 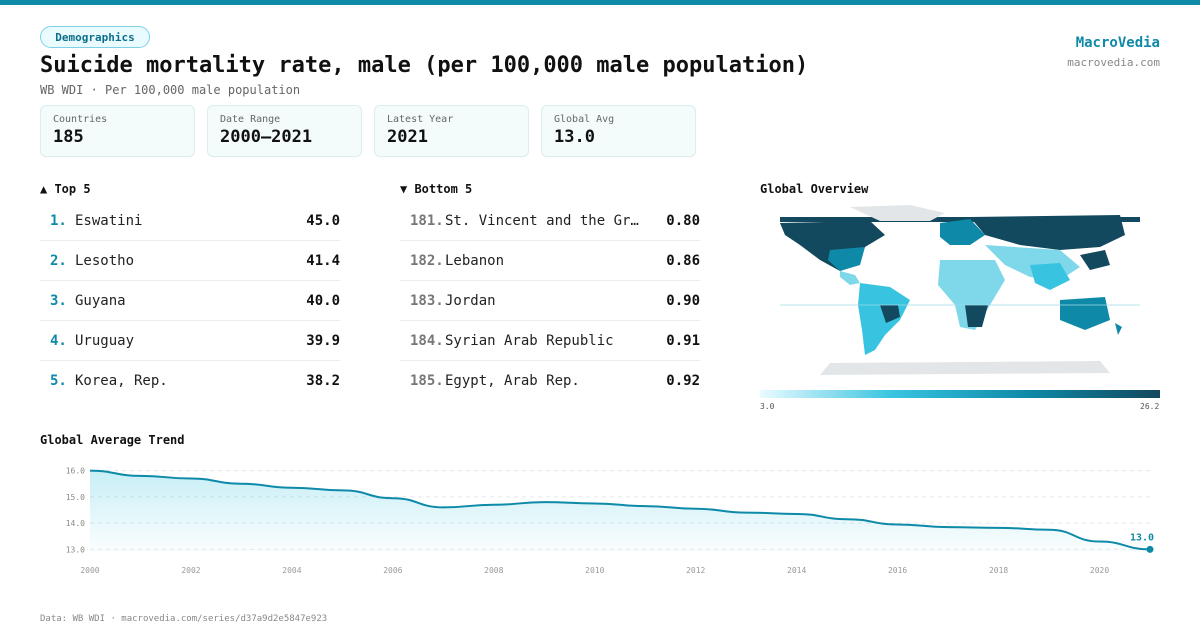 I want to click on x-tick-label: 2010, so click(x=594, y=570).